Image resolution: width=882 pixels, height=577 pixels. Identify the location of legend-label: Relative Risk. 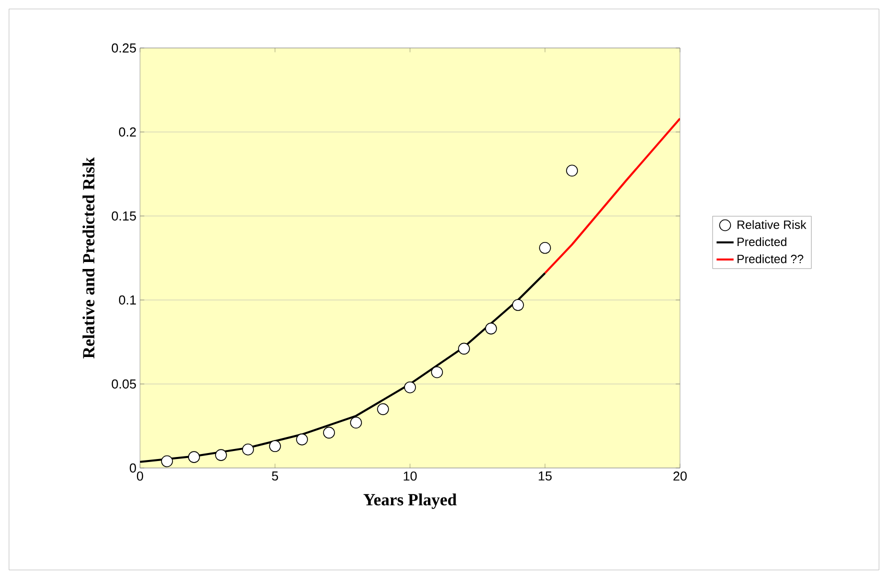
(772, 224).